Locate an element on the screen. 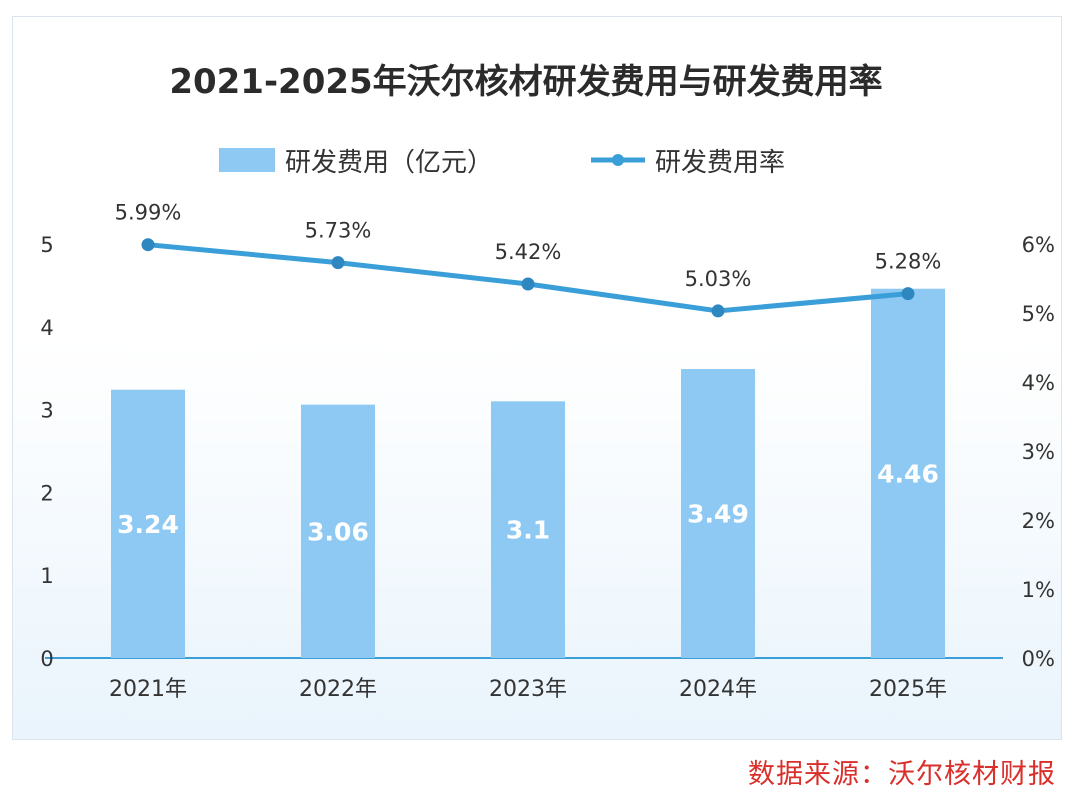 The image size is (1080, 802). y-right-tick-label: 6% is located at coordinates (1038, 245).